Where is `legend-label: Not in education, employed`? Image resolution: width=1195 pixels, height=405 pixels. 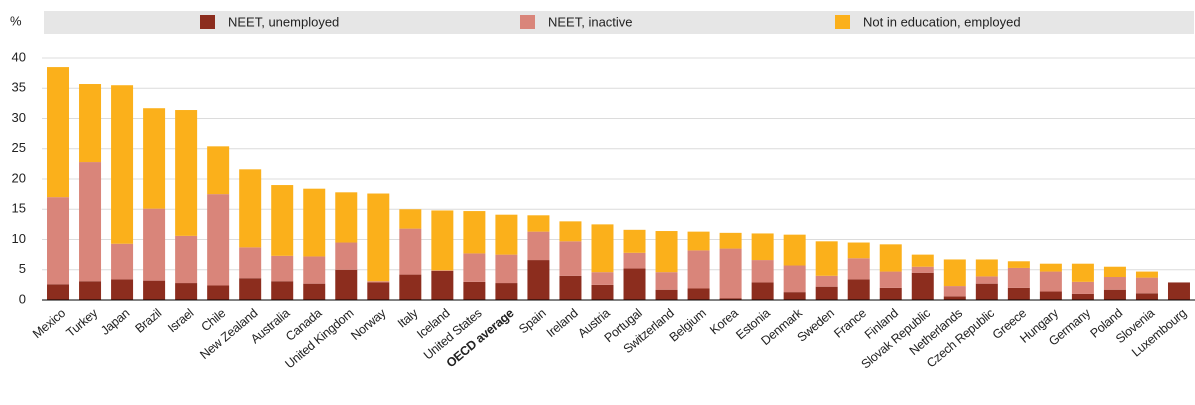
legend-label: Not in education, employed is located at coordinates (942, 21).